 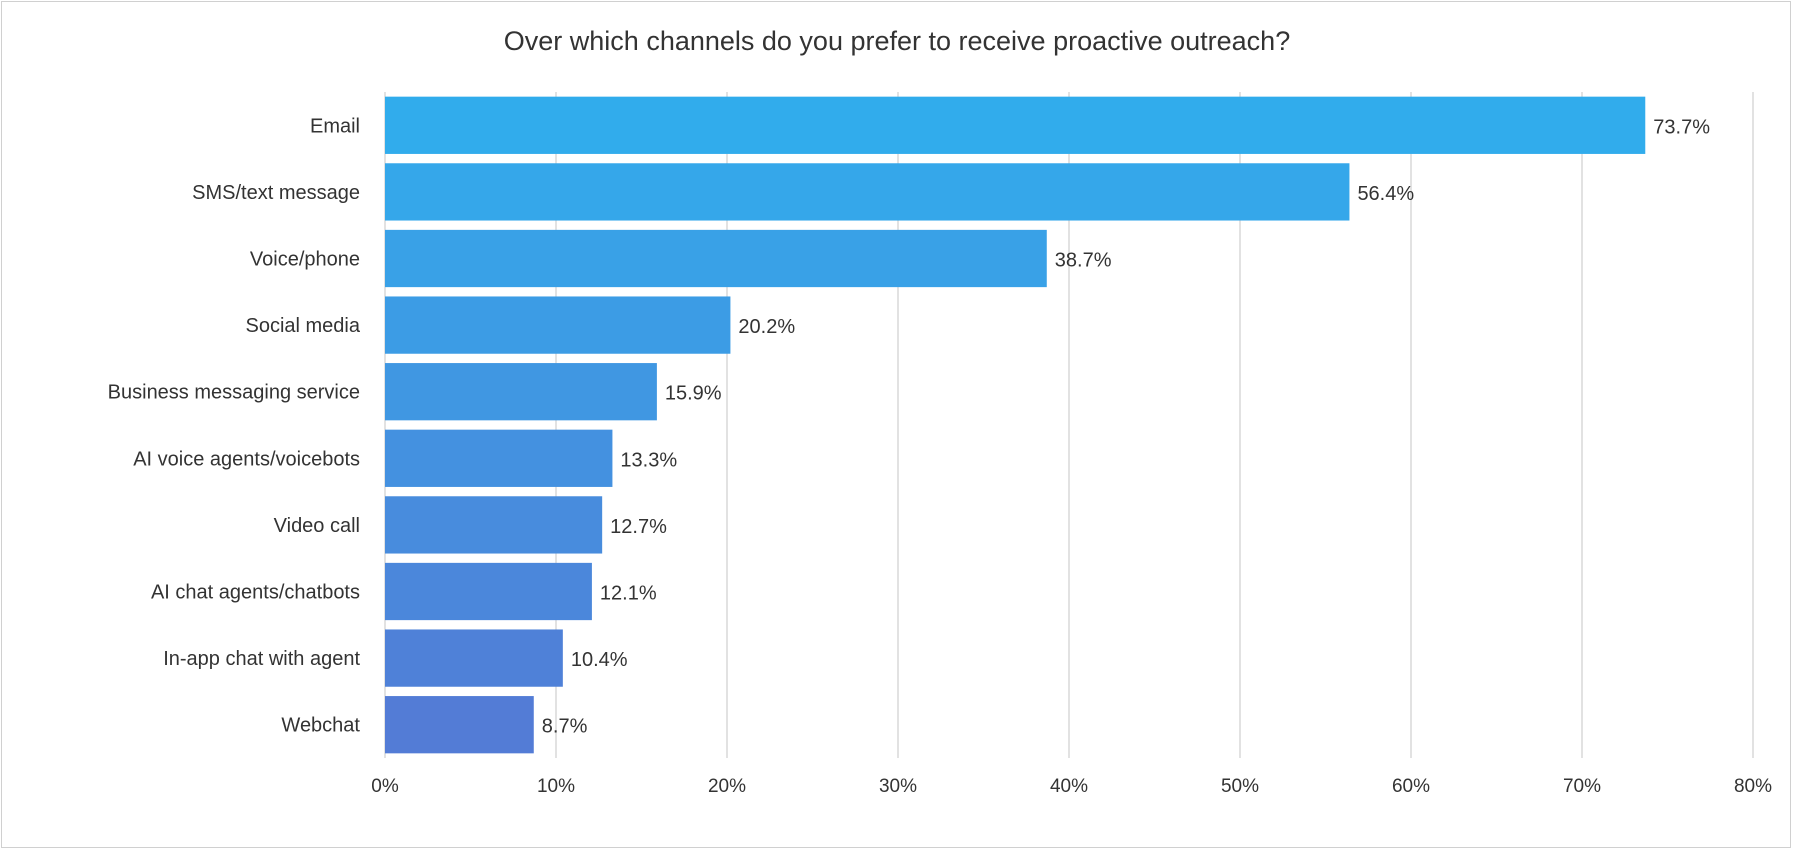 What do you see at coordinates (246, 459) in the screenshot?
I see `category-label: AI voice agents/voicebots` at bounding box center [246, 459].